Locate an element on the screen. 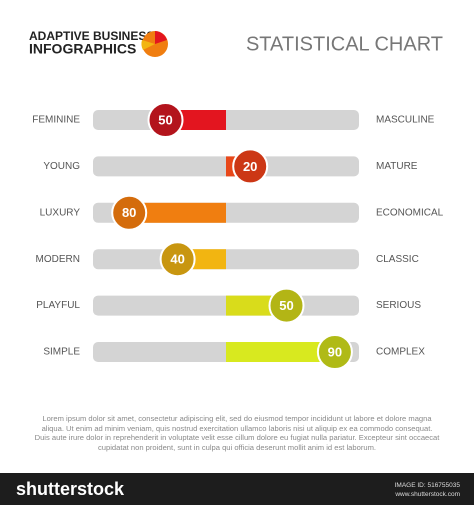  value-label: 20 is located at coordinates (250, 166).